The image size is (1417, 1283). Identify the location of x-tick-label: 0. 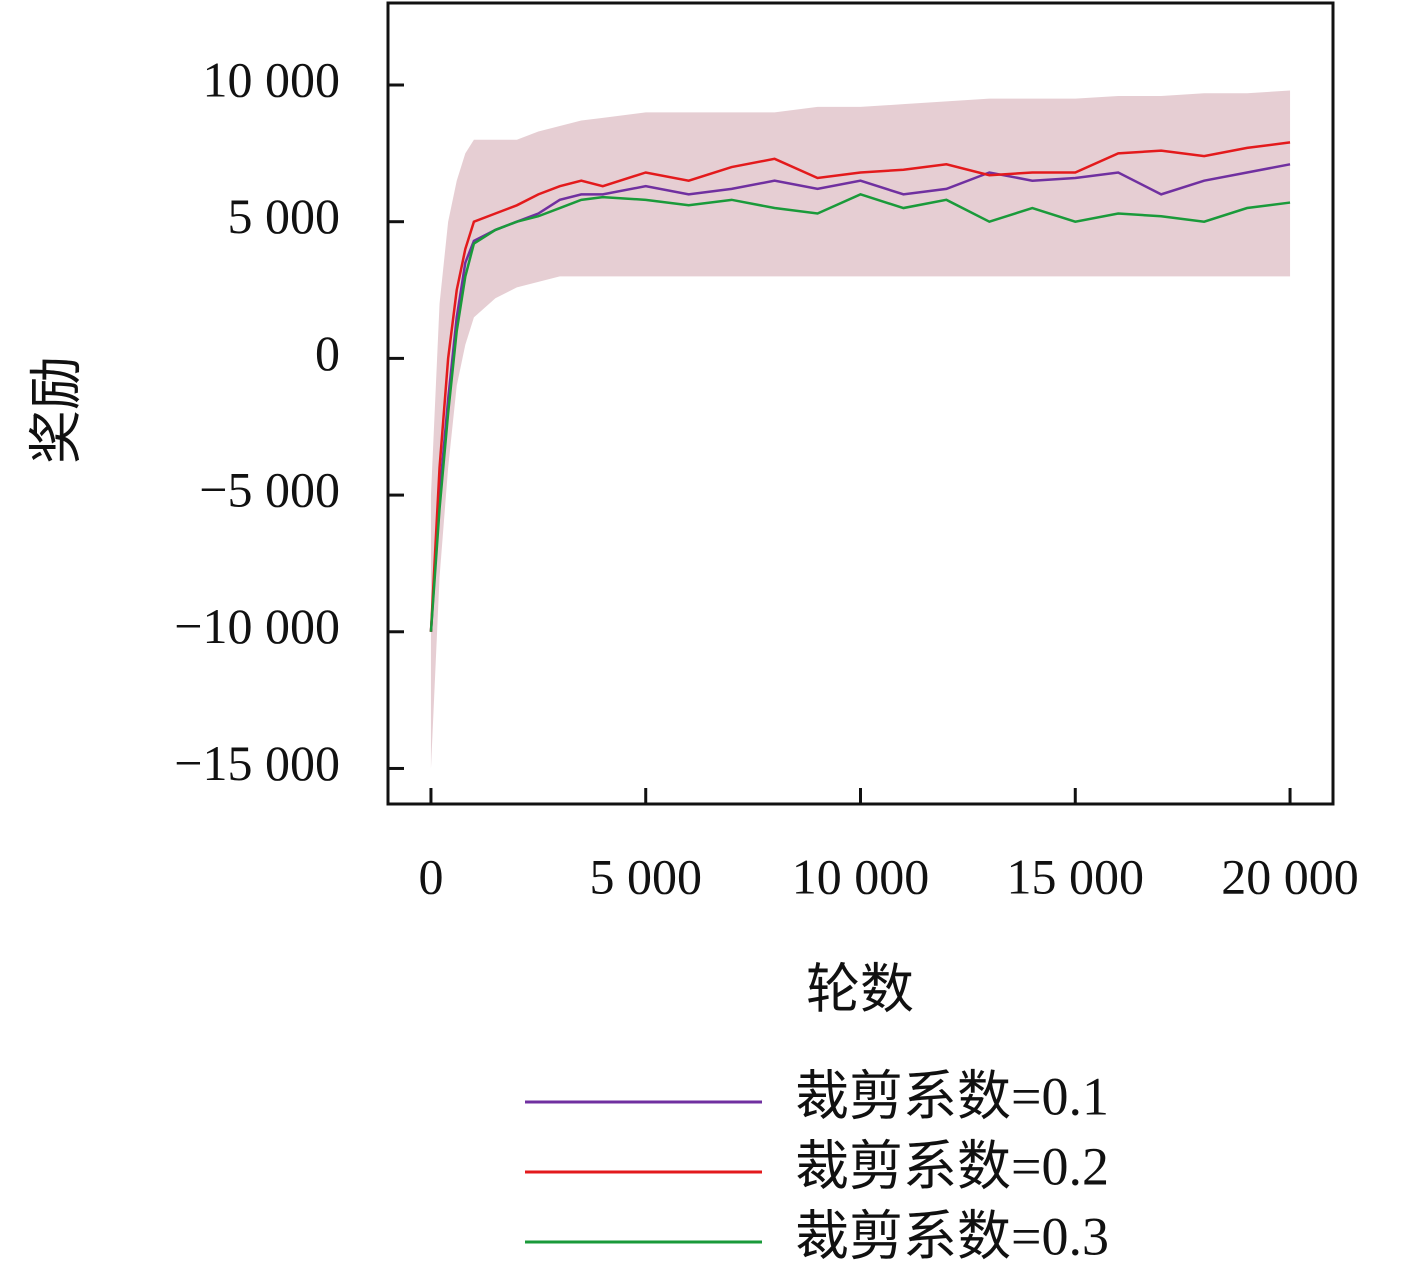
(430, 876).